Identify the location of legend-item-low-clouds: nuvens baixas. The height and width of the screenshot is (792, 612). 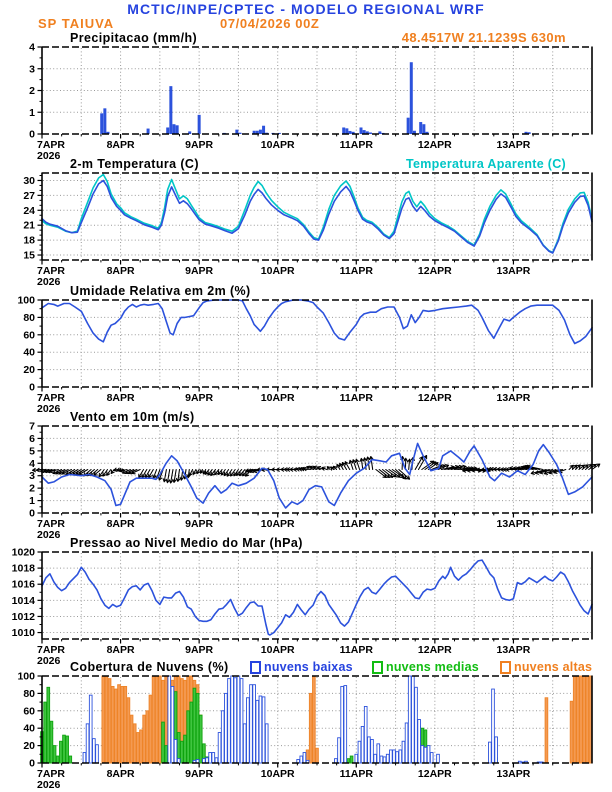
(301, 667).